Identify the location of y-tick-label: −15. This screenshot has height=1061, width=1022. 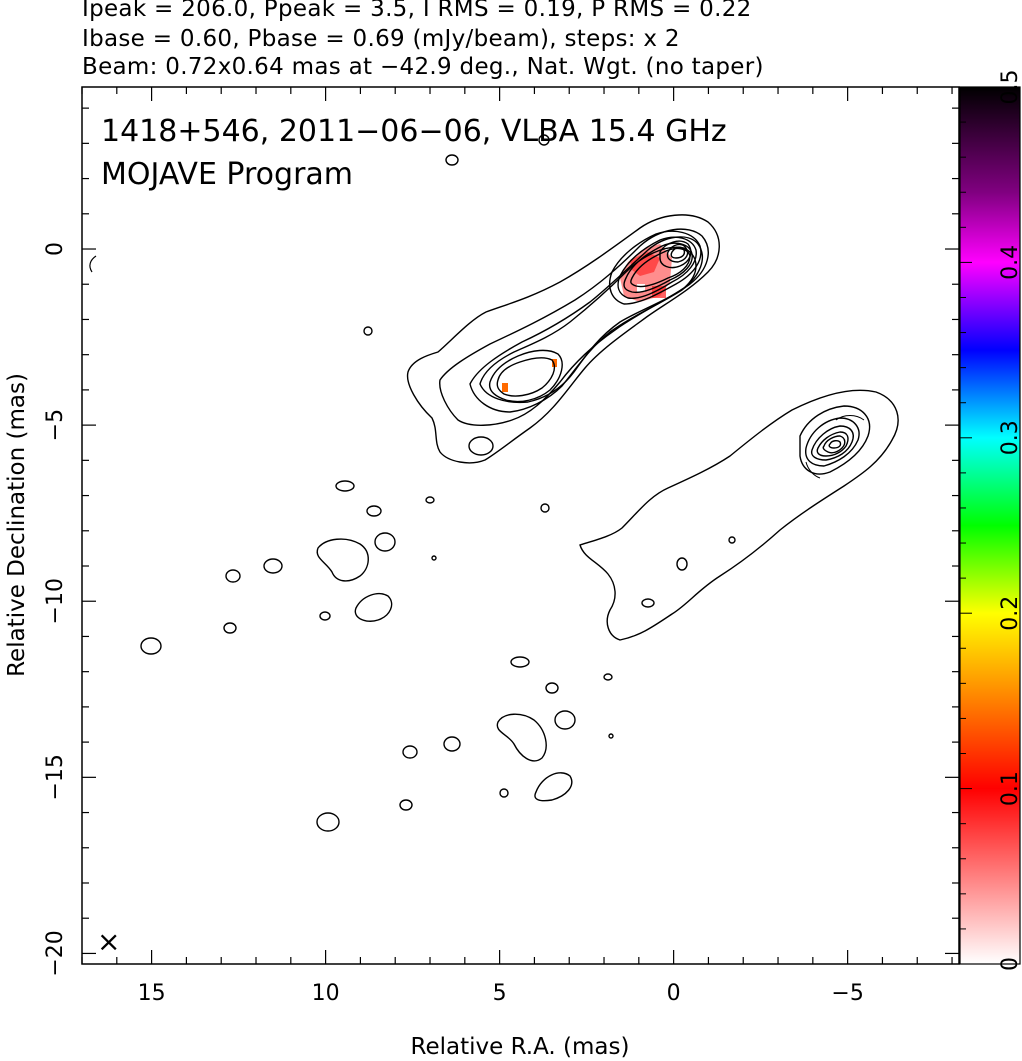
(55, 777).